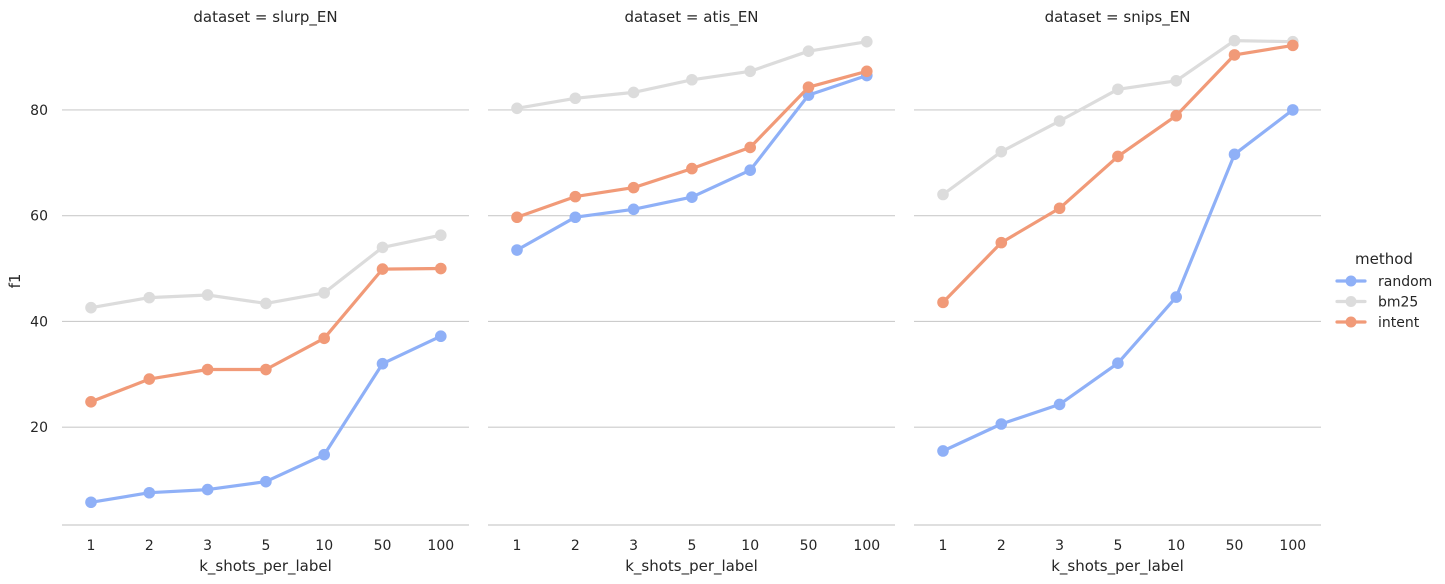  I want to click on legend-label: random, so click(1405, 282).